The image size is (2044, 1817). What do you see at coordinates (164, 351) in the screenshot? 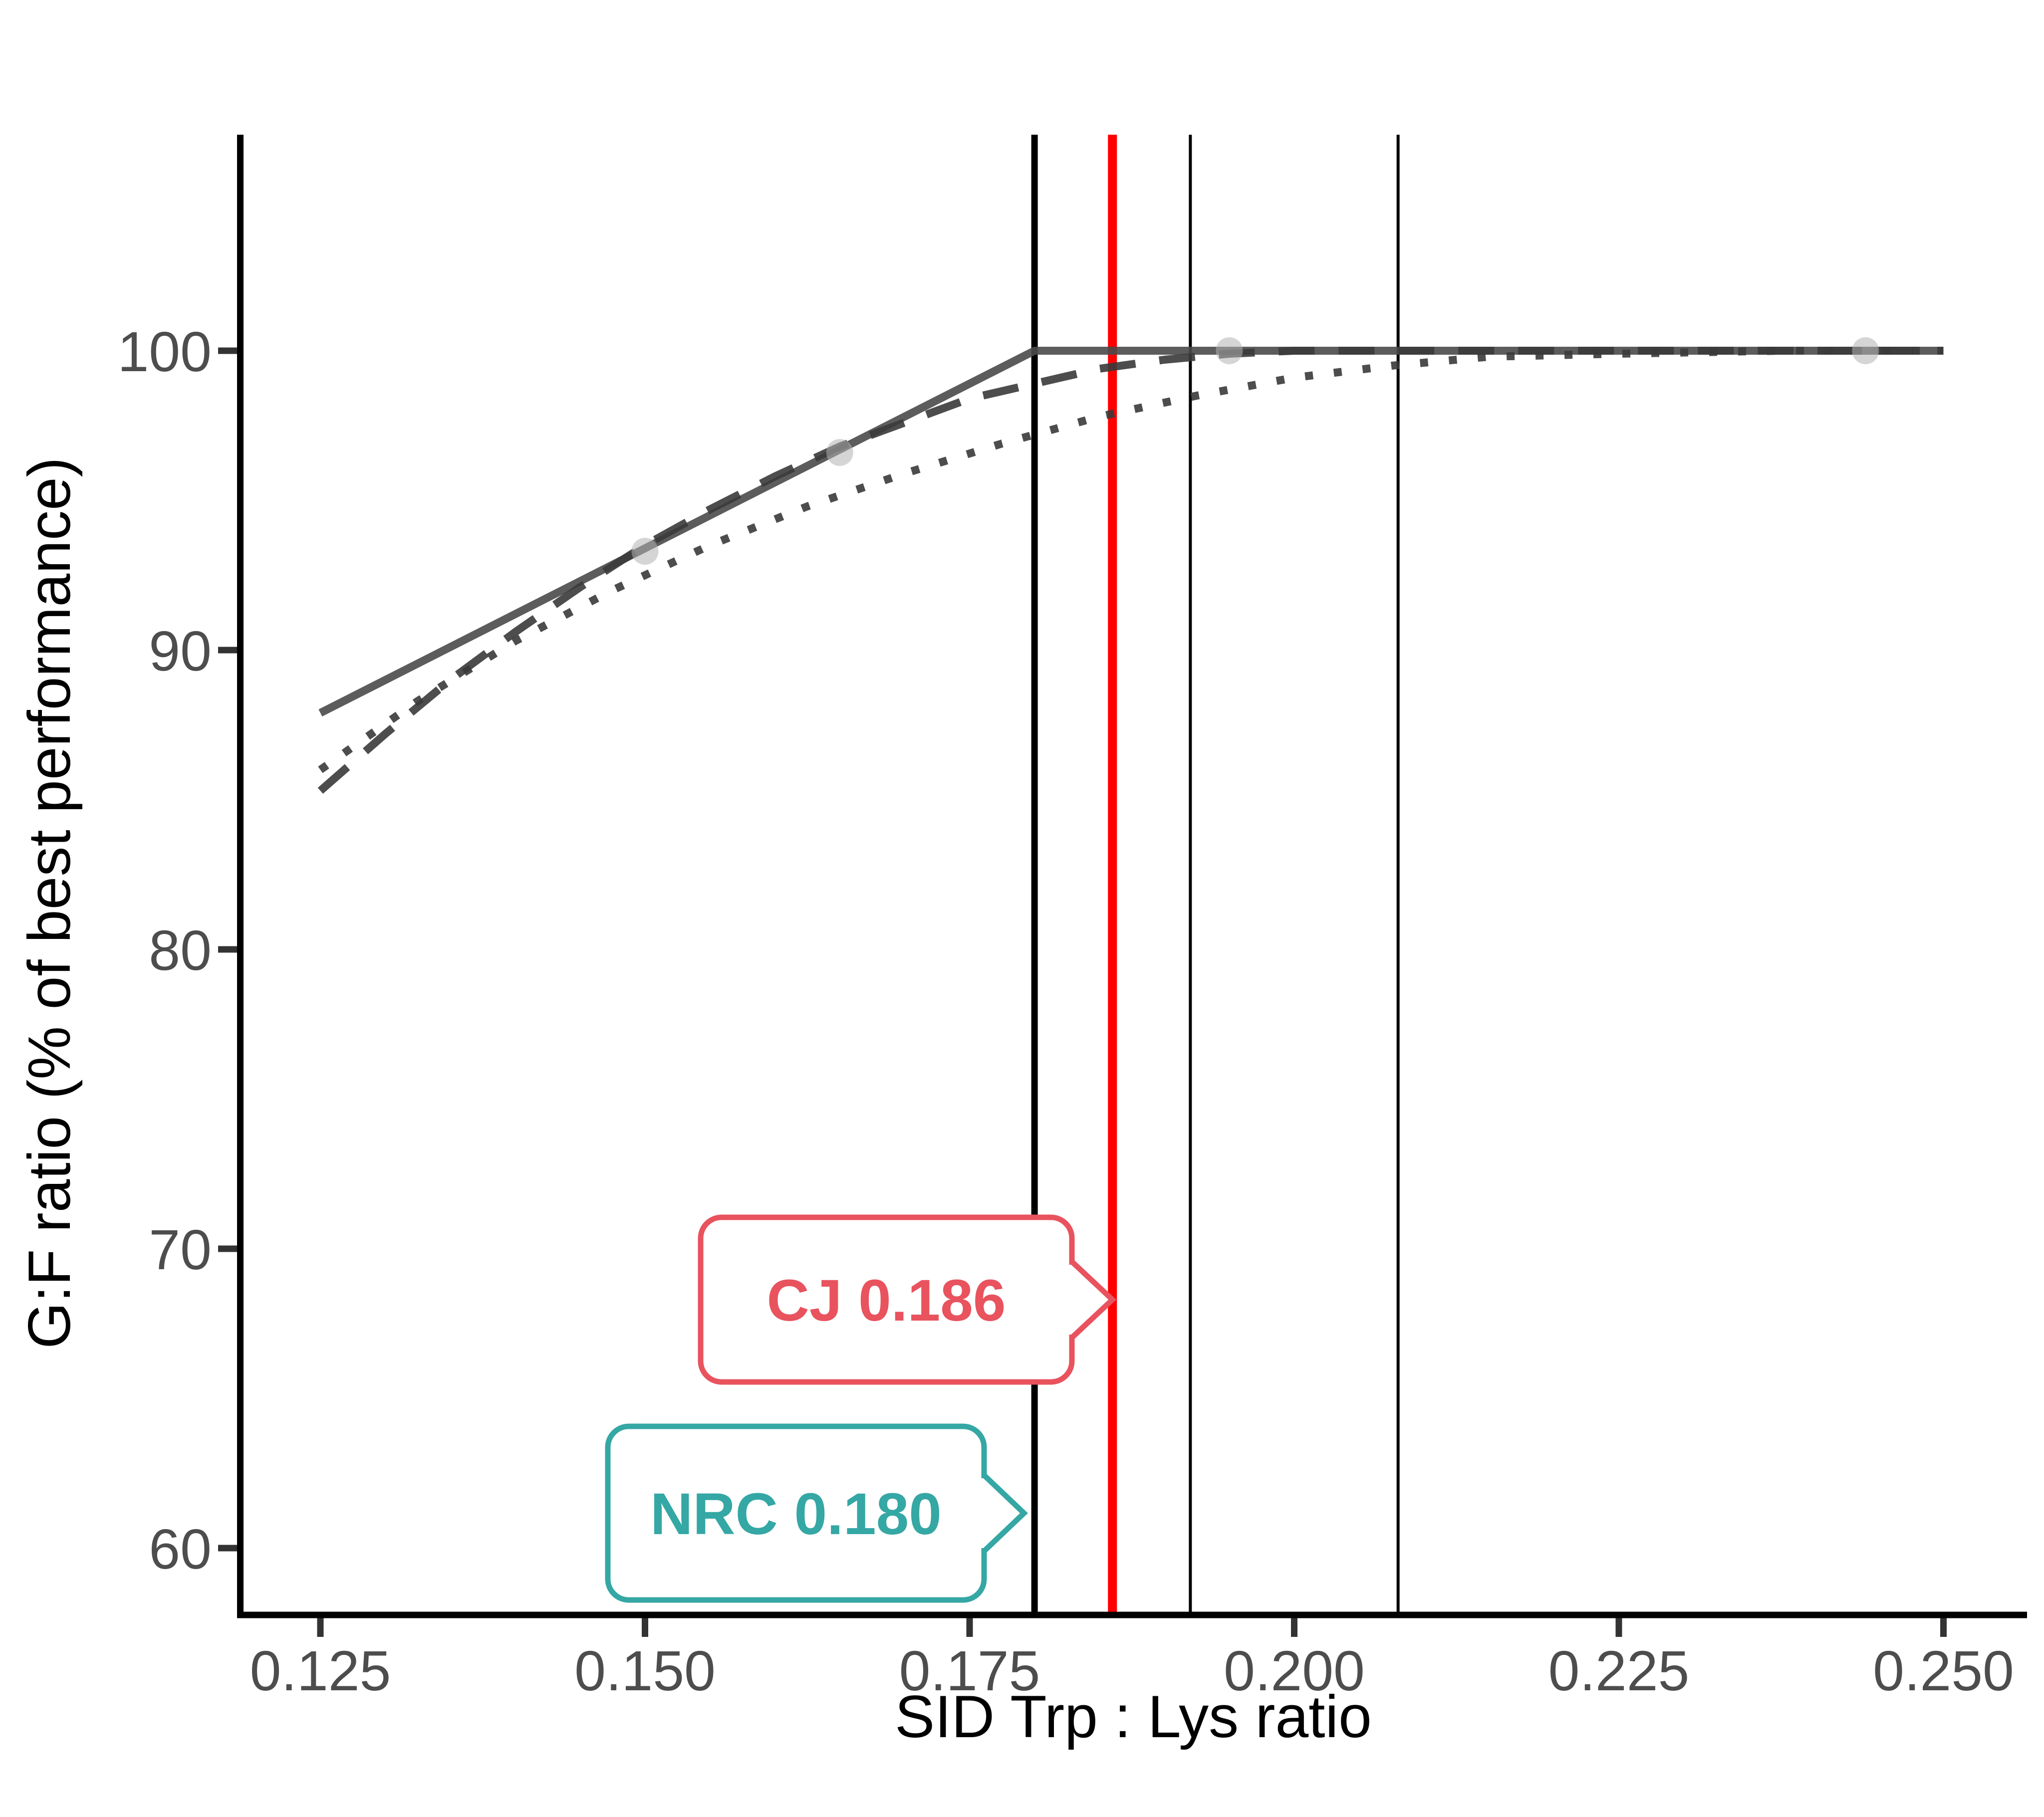
I see `y-tick-label: 100` at bounding box center [164, 351].